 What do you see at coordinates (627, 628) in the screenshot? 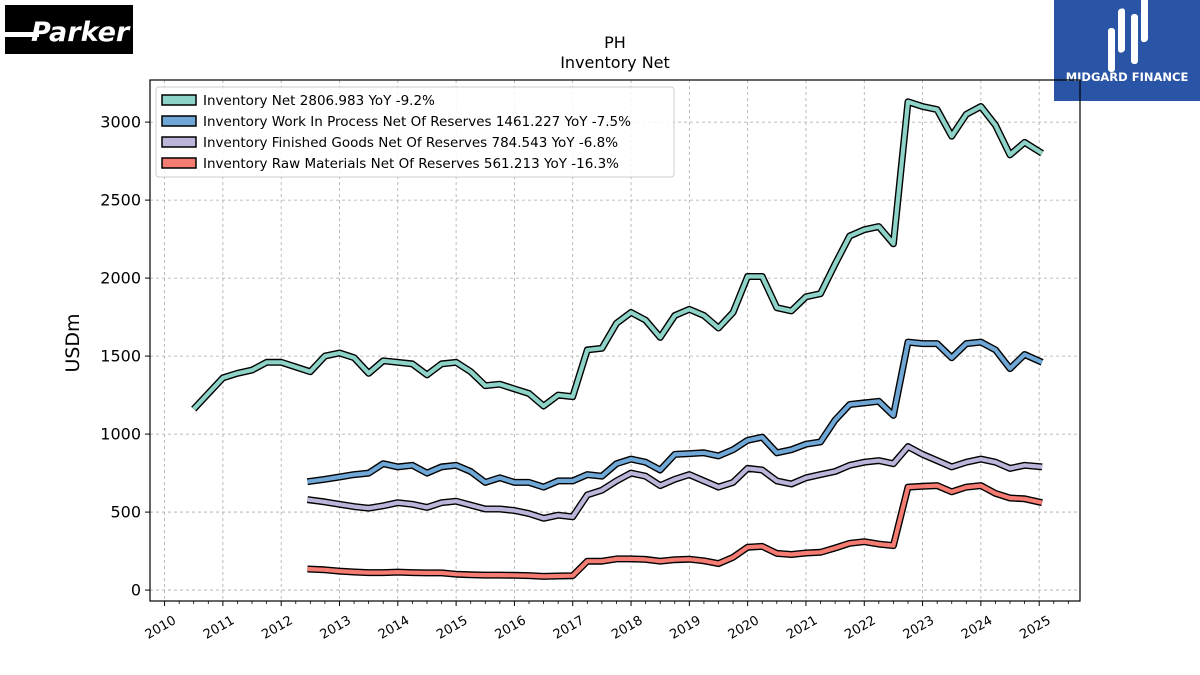
I see `x-tick-label: 2018` at bounding box center [627, 628].